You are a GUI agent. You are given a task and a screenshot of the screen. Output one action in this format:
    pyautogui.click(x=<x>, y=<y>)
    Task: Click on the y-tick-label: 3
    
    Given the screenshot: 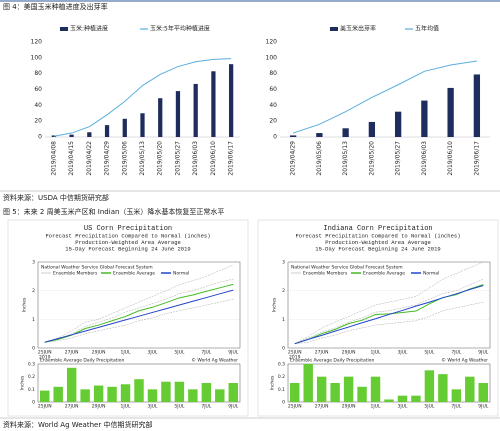 What is the action you would take?
    pyautogui.click(x=33, y=263)
    